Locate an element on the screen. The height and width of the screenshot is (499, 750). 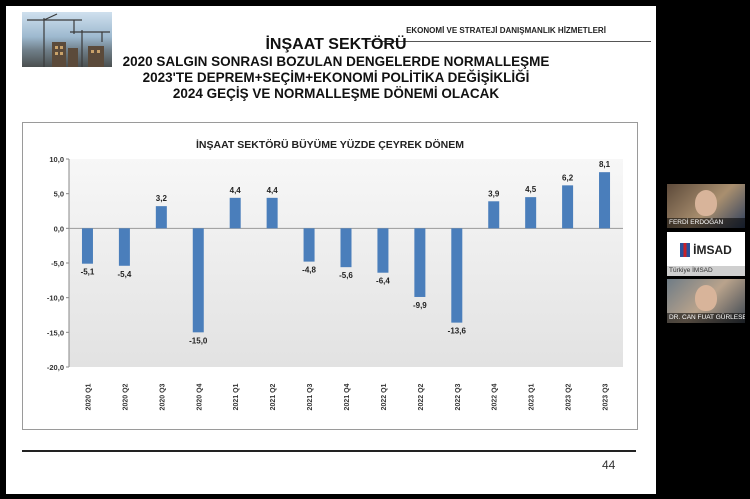
imsad-logo: İMSAD is located at coordinates (706, 250).